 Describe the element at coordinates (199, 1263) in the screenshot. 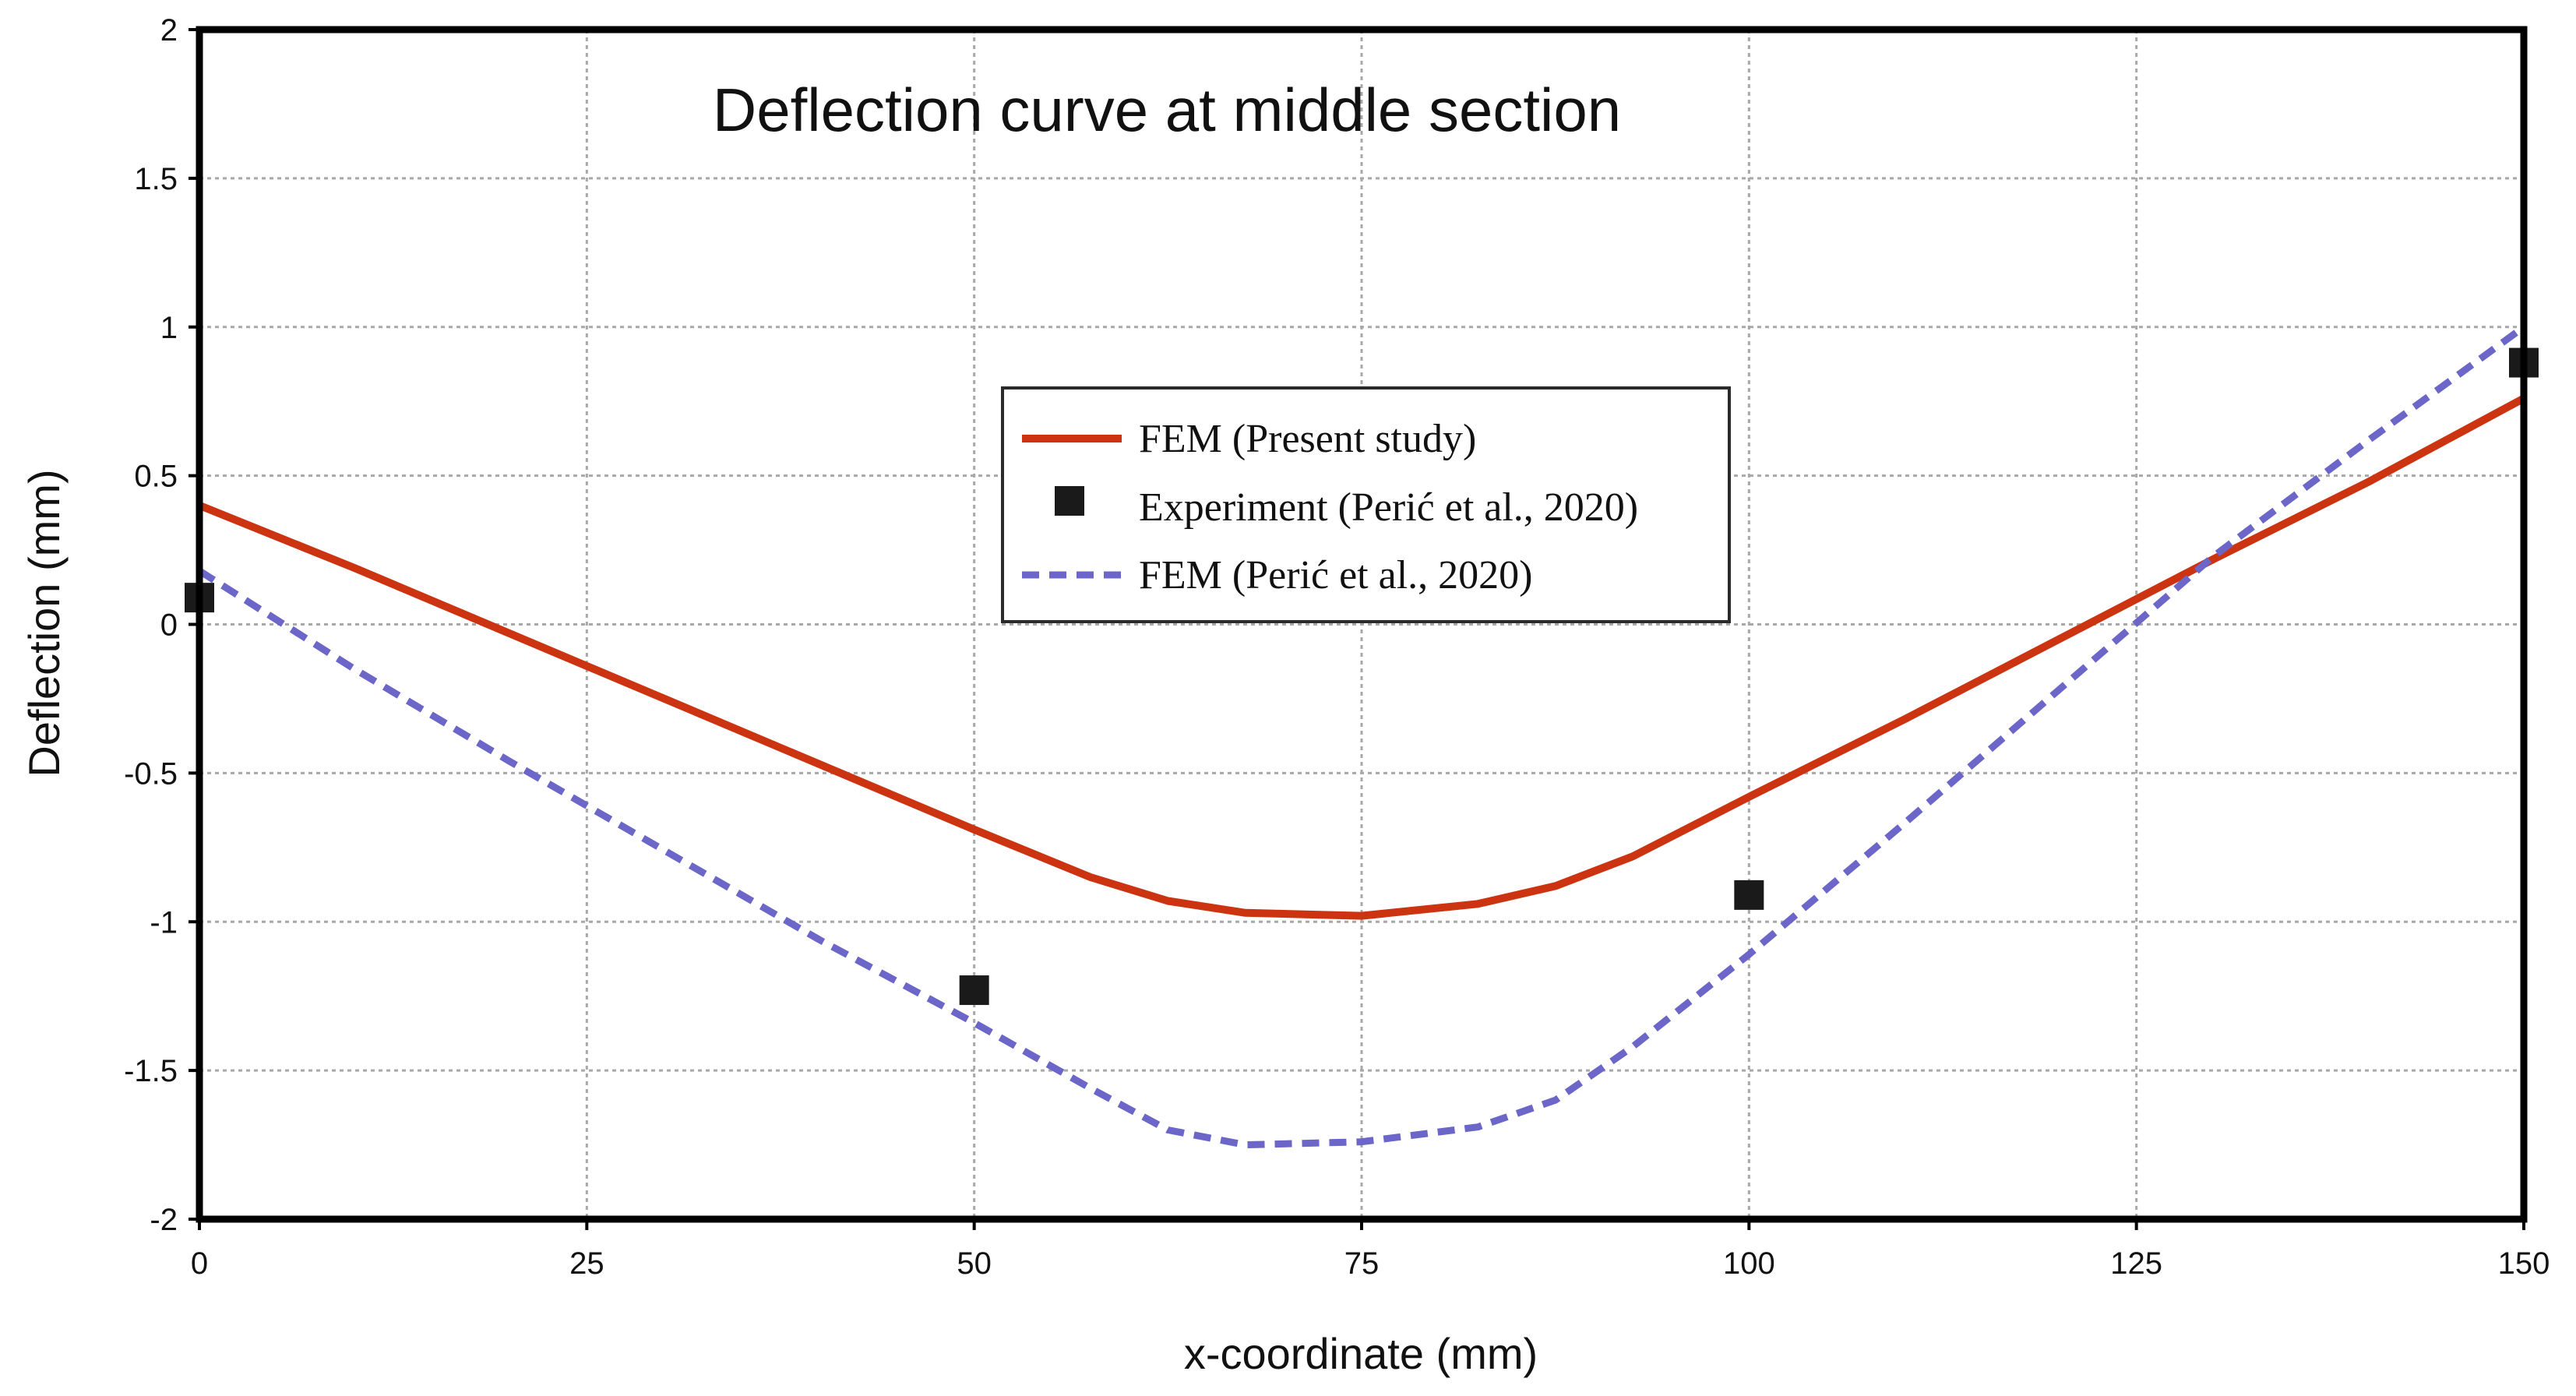

I see `x-tick-label-0: 0` at that location.